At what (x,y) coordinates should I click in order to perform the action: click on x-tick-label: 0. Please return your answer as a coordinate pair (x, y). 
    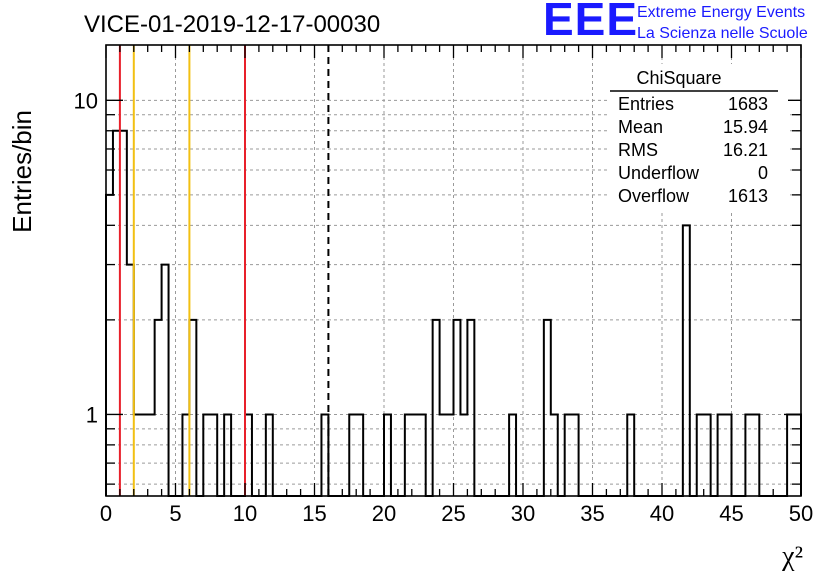
    Looking at the image, I should click on (106, 513).